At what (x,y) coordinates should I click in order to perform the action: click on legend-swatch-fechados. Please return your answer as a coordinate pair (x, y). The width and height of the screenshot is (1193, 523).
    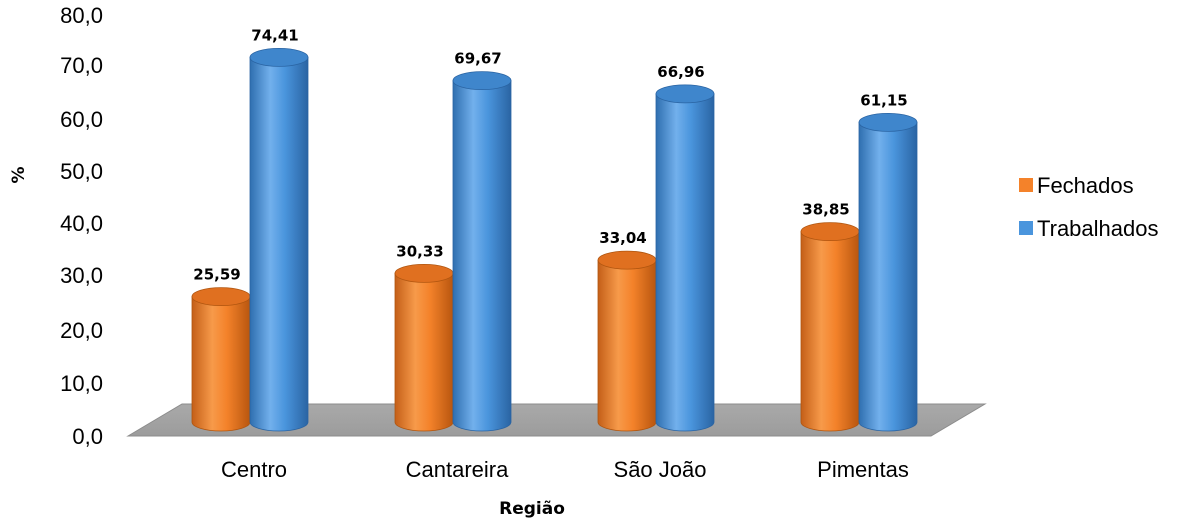
    Looking at the image, I should click on (1026, 185).